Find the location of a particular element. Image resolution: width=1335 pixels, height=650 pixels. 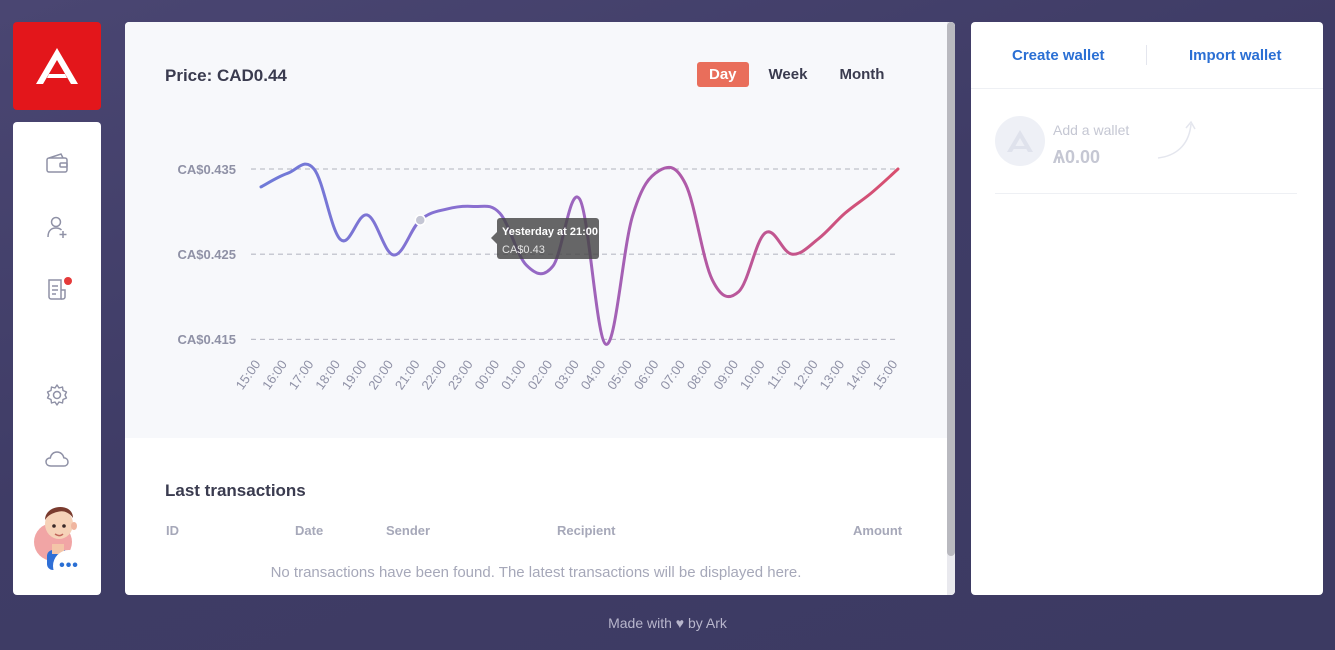

column-header-id: ID is located at coordinates (172, 530).